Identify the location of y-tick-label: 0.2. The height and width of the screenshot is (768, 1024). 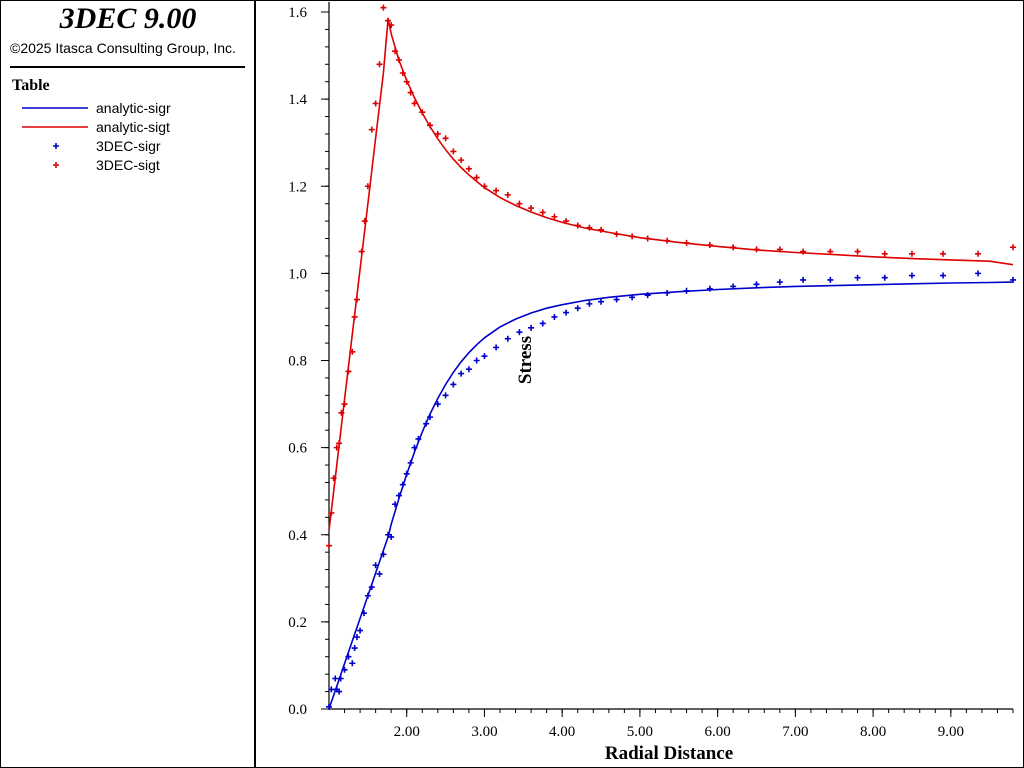
(297, 623).